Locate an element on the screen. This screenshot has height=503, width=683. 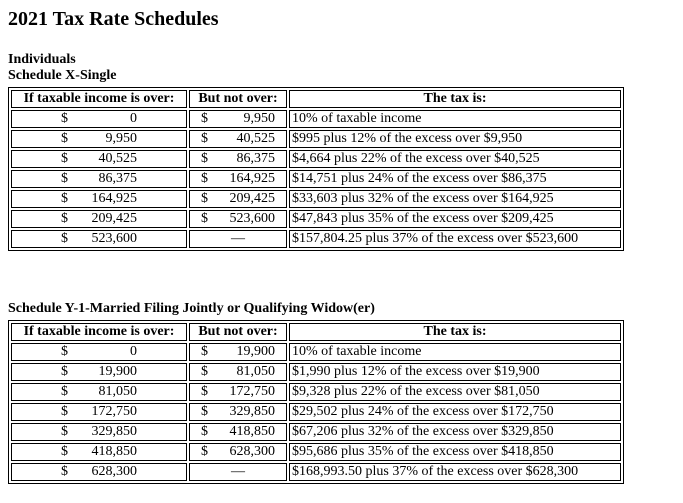
amount-value: 164,925 is located at coordinates (114, 198).